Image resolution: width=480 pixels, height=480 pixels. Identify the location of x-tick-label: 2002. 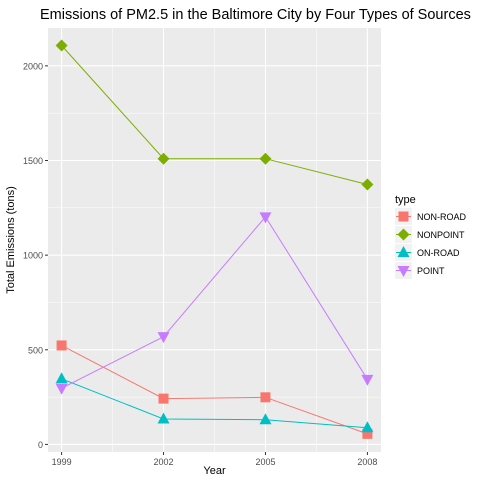
(164, 462).